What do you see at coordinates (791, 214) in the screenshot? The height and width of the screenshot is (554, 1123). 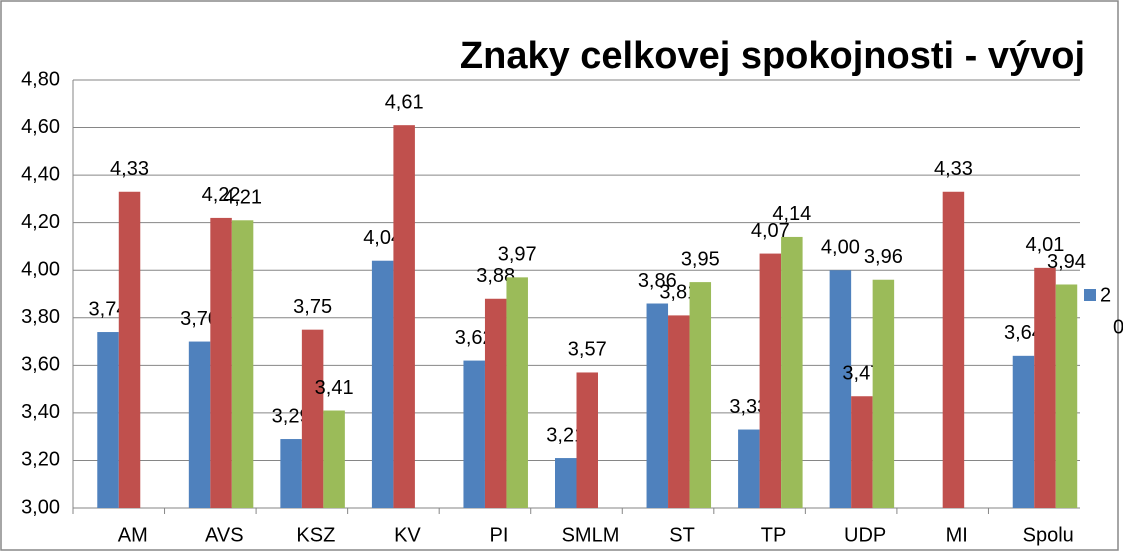 I see `data-label: 4,14` at bounding box center [791, 214].